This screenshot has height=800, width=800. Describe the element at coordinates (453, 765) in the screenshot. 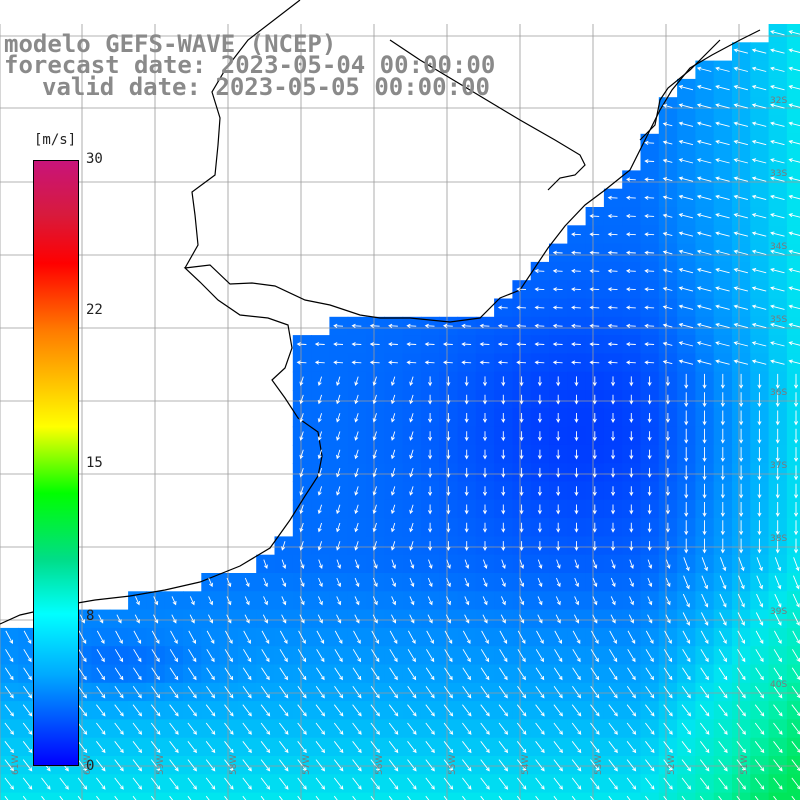

I see `longitude-label: 55W` at that location.